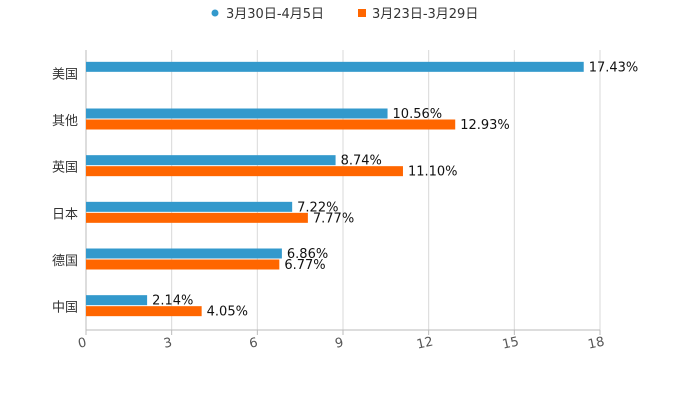 The height and width of the screenshot is (400, 700). What do you see at coordinates (425, 14) in the screenshot?
I see `legend-label-series-2: 3月23日-3月29日` at bounding box center [425, 14].